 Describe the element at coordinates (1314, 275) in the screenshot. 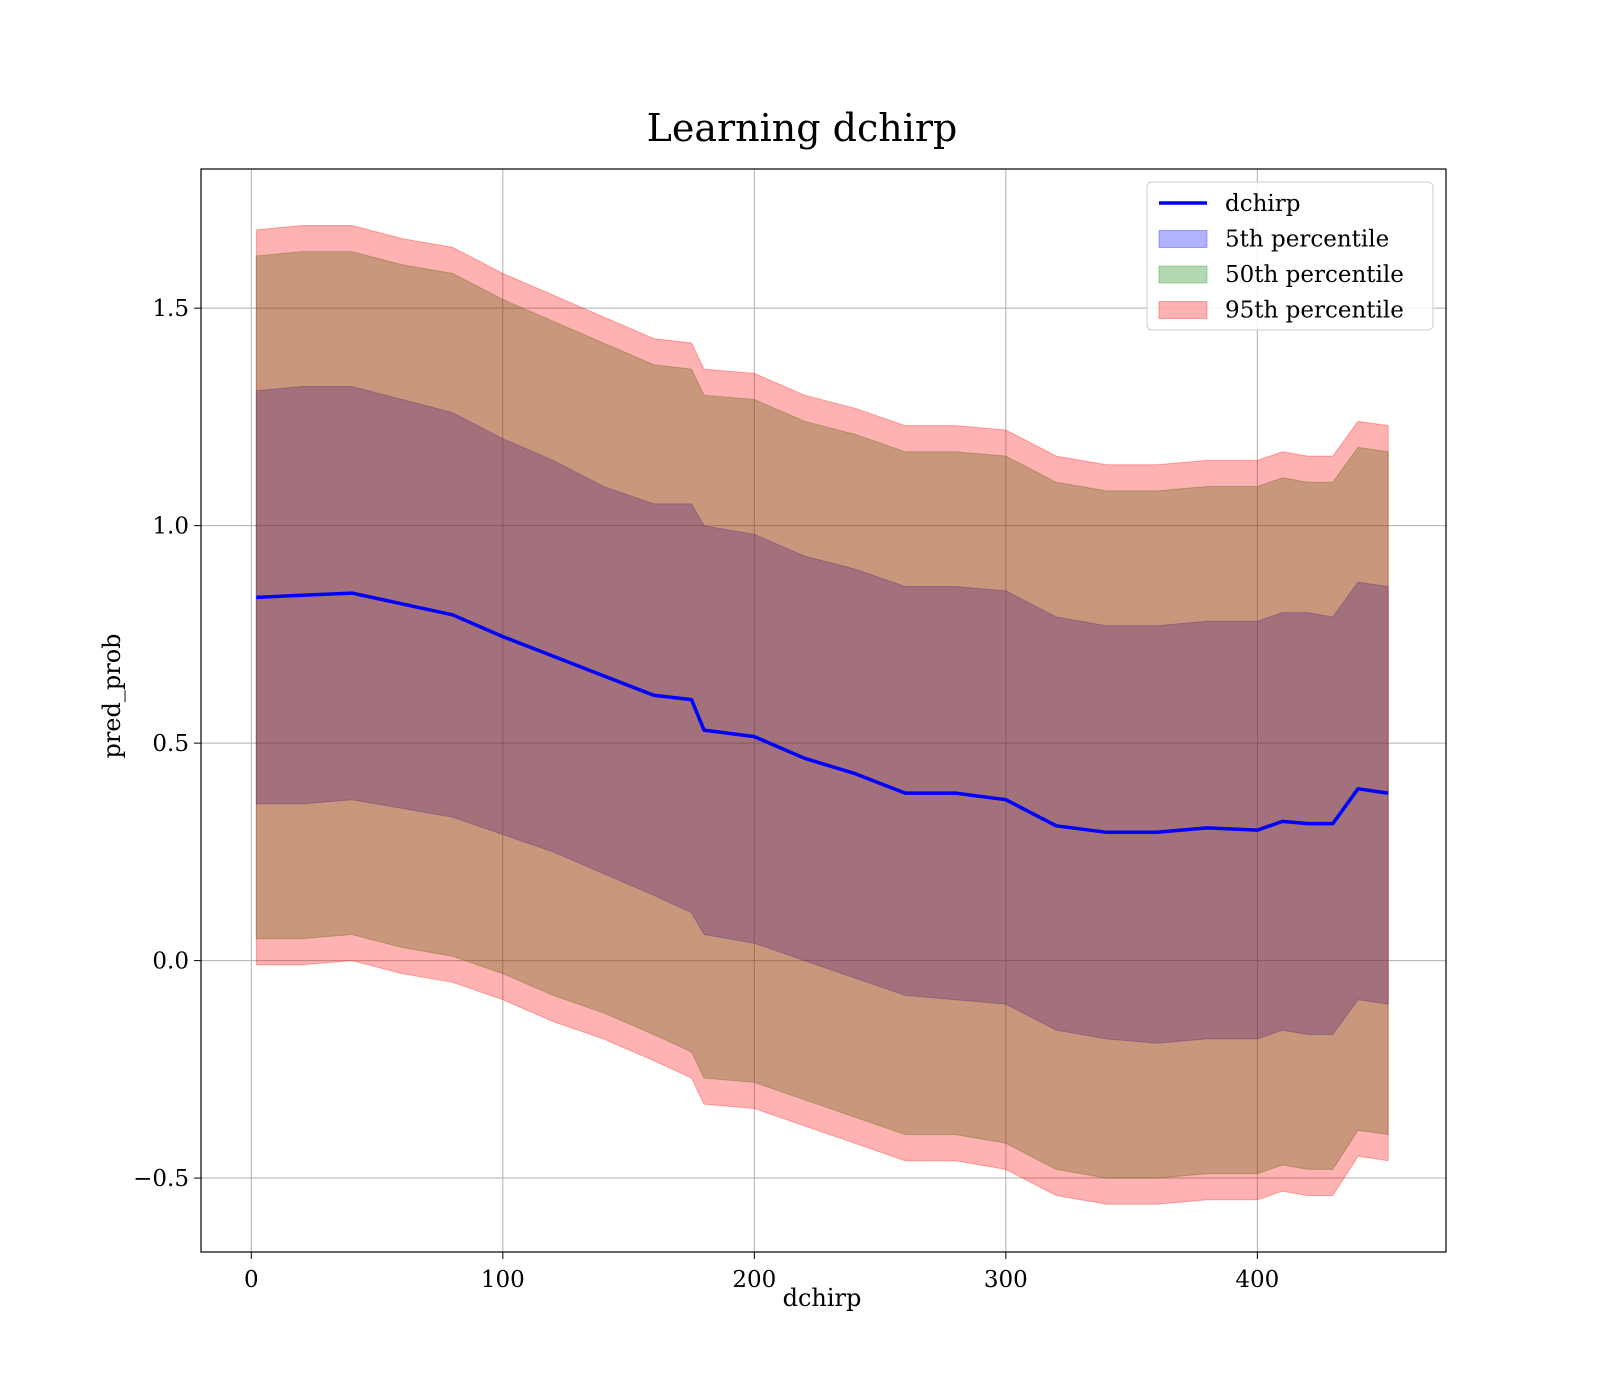

I see `legend-label: 50th percentile` at that location.